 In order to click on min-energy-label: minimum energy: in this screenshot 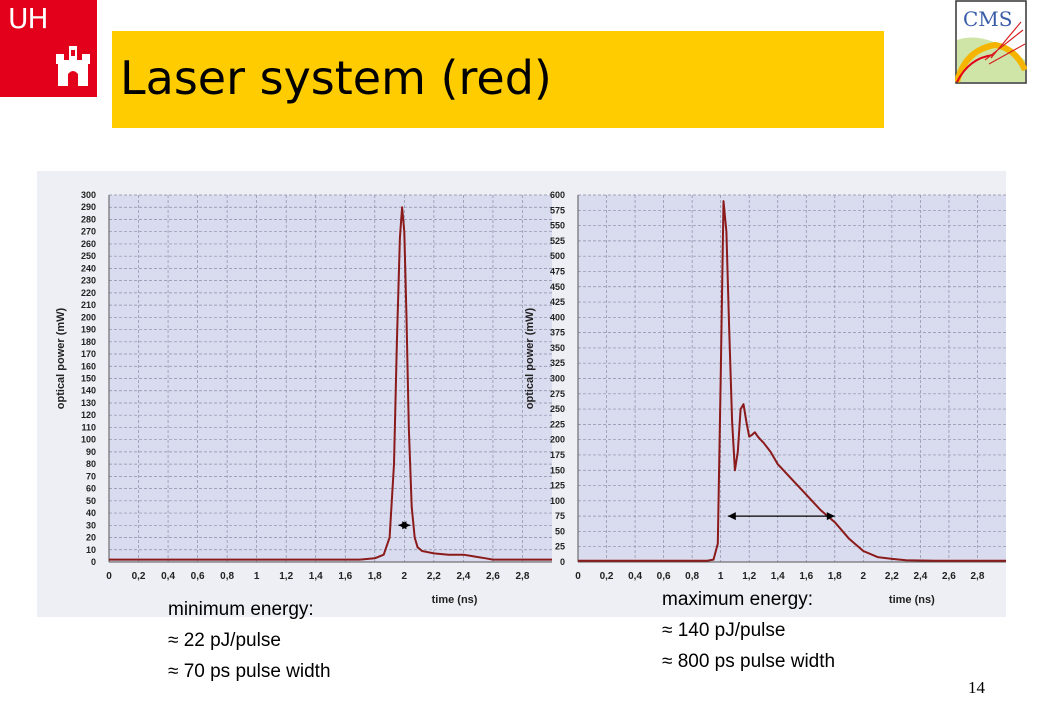, I will do `click(241, 609)`.